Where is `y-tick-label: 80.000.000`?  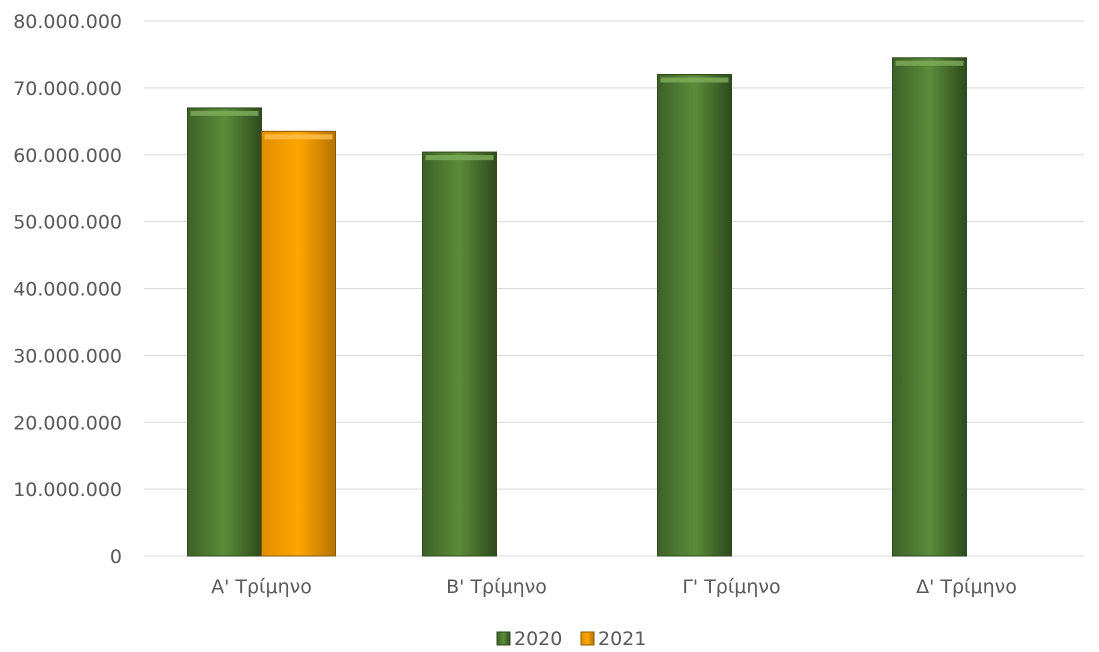 y-tick-label: 80.000.000 is located at coordinates (67, 22).